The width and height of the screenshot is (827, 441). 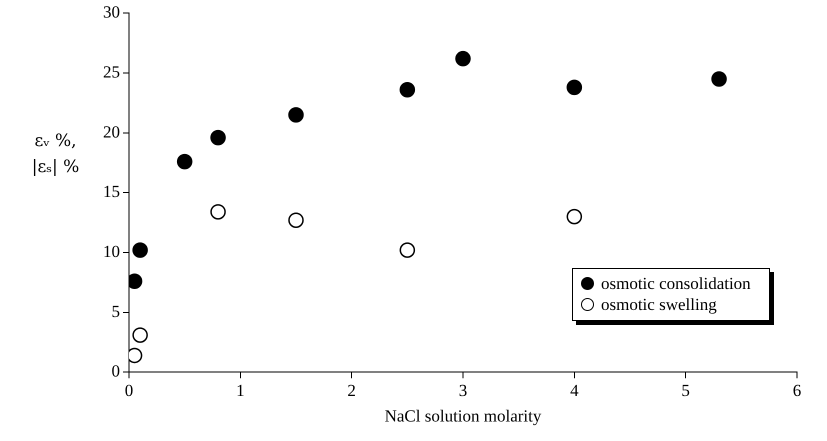 What do you see at coordinates (676, 284) in the screenshot?
I see `legend-label: osmotic consolidation` at bounding box center [676, 284].